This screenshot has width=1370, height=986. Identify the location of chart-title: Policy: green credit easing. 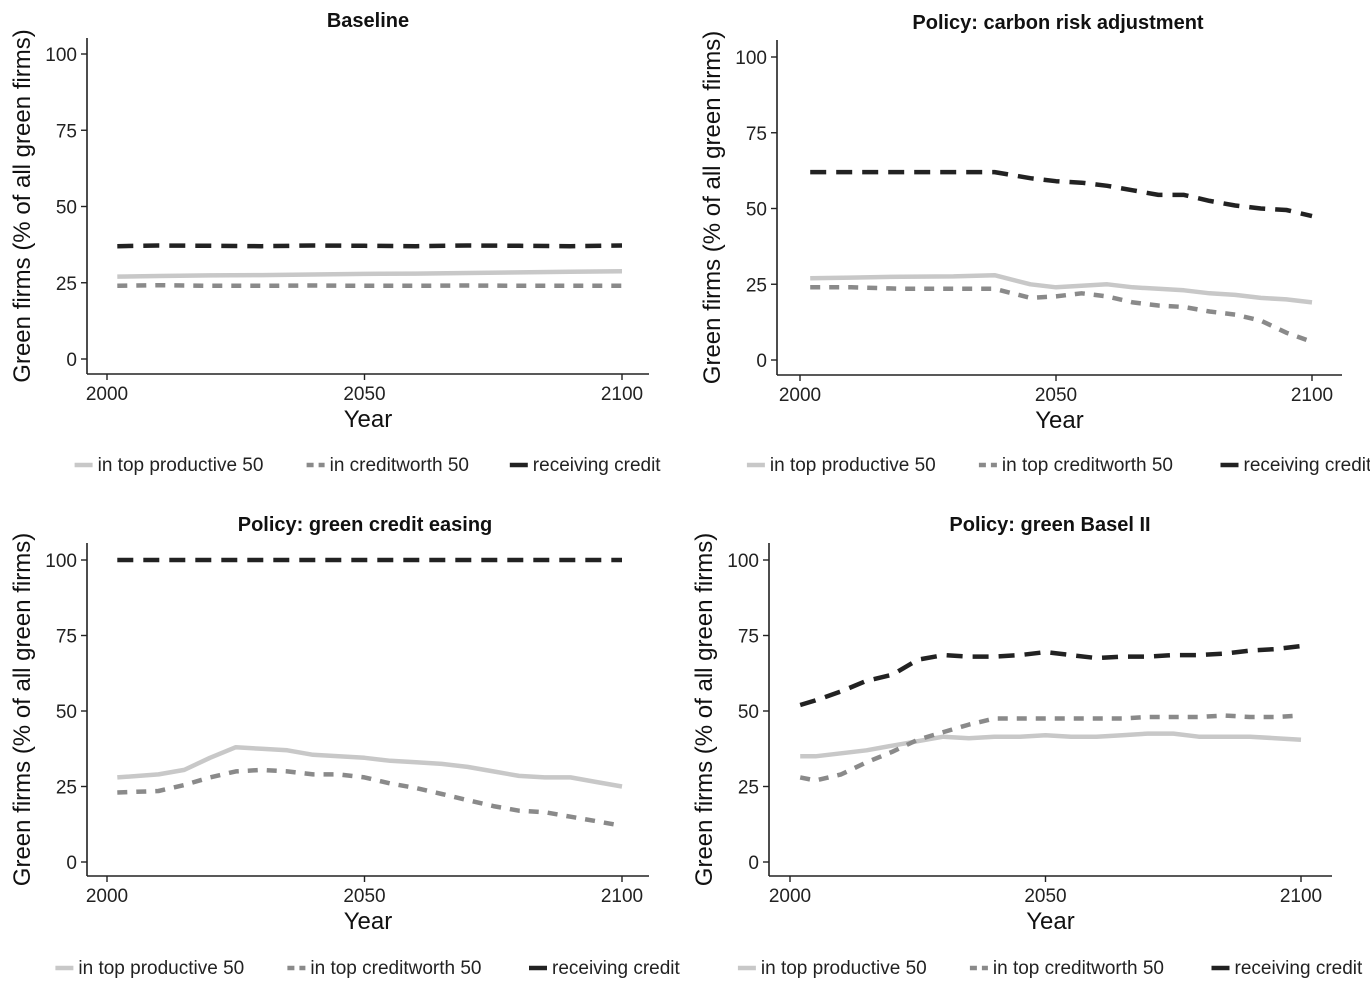
(365, 525).